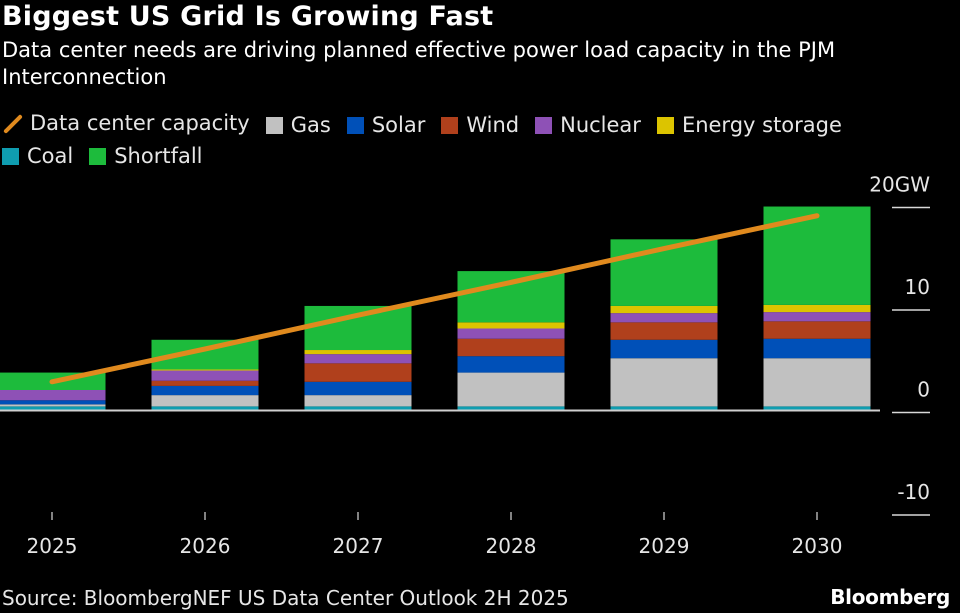  What do you see at coordinates (158, 155) in the screenshot?
I see `legend-label: Shortfall` at bounding box center [158, 155].